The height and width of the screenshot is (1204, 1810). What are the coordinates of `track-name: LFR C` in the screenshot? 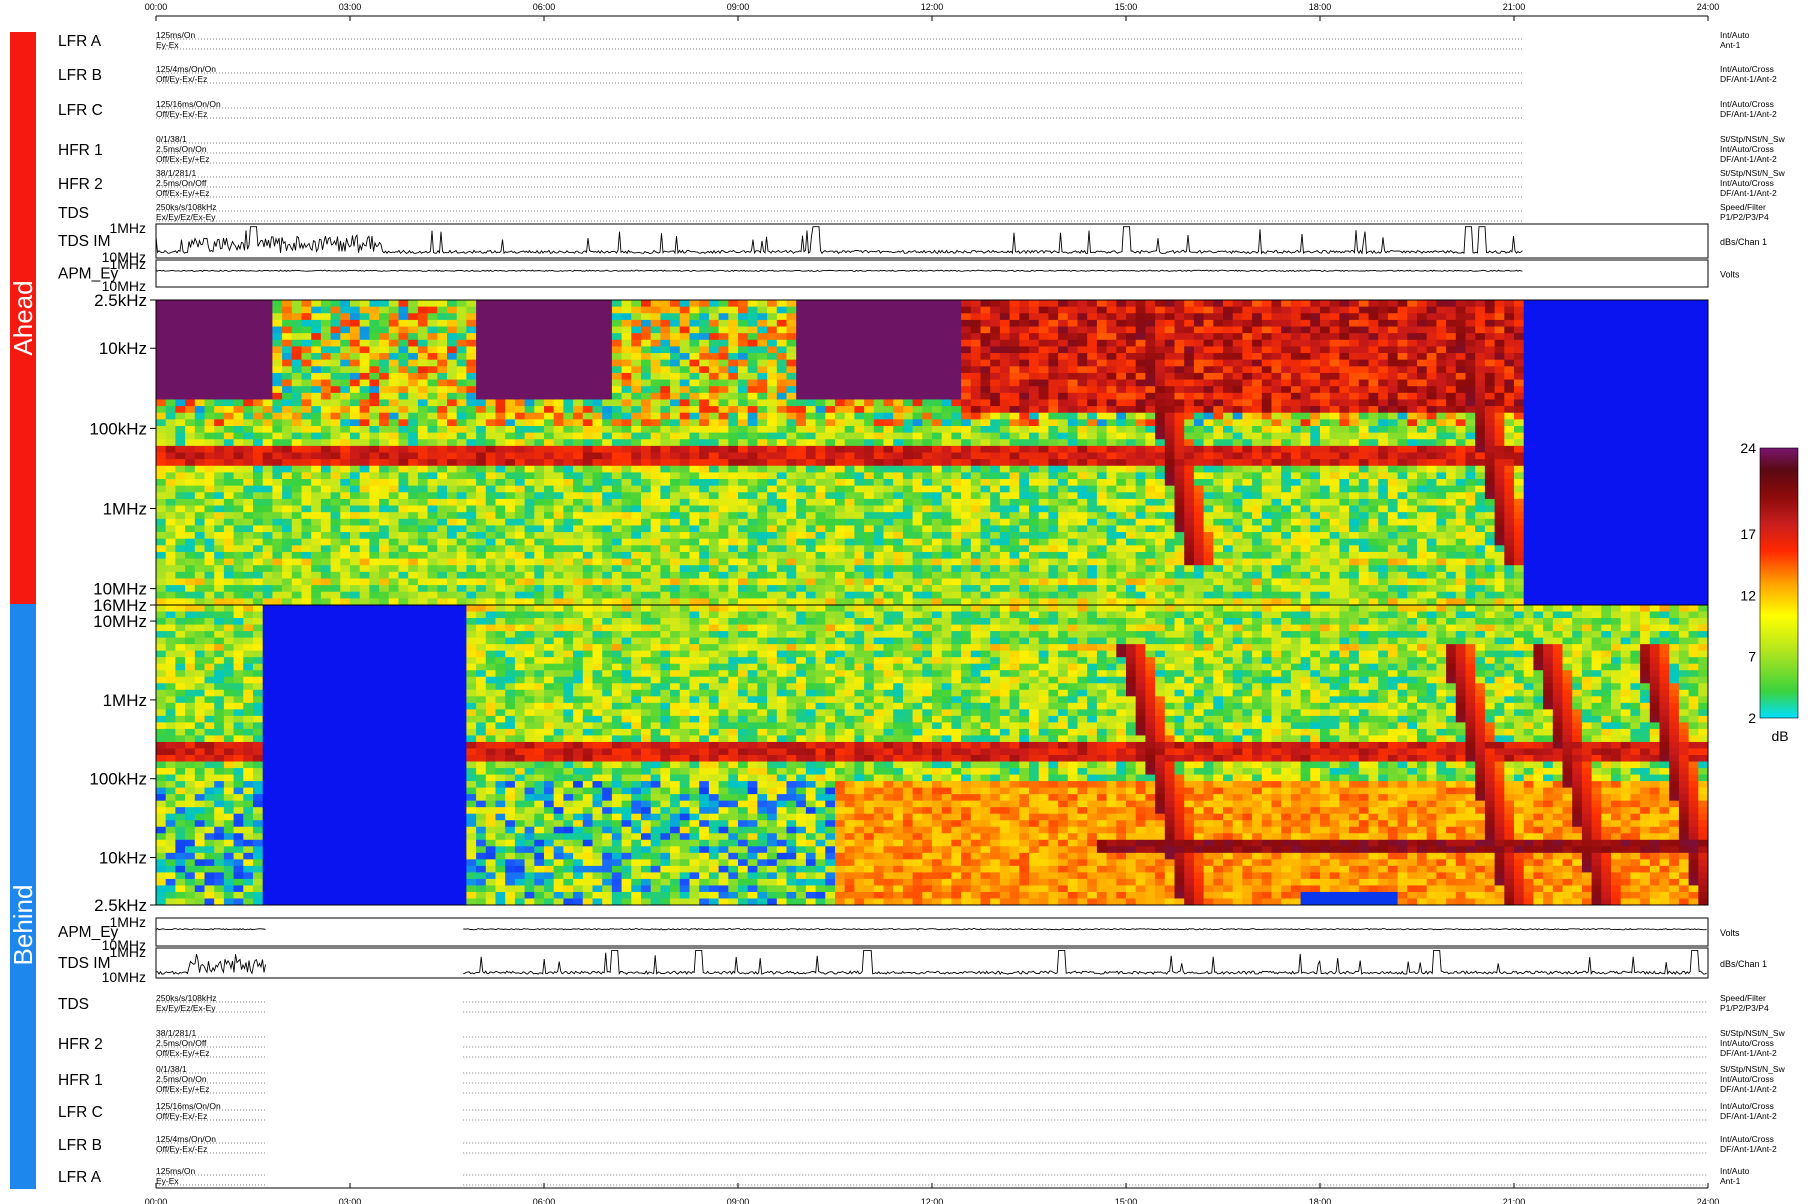 It's located at (80, 1112).